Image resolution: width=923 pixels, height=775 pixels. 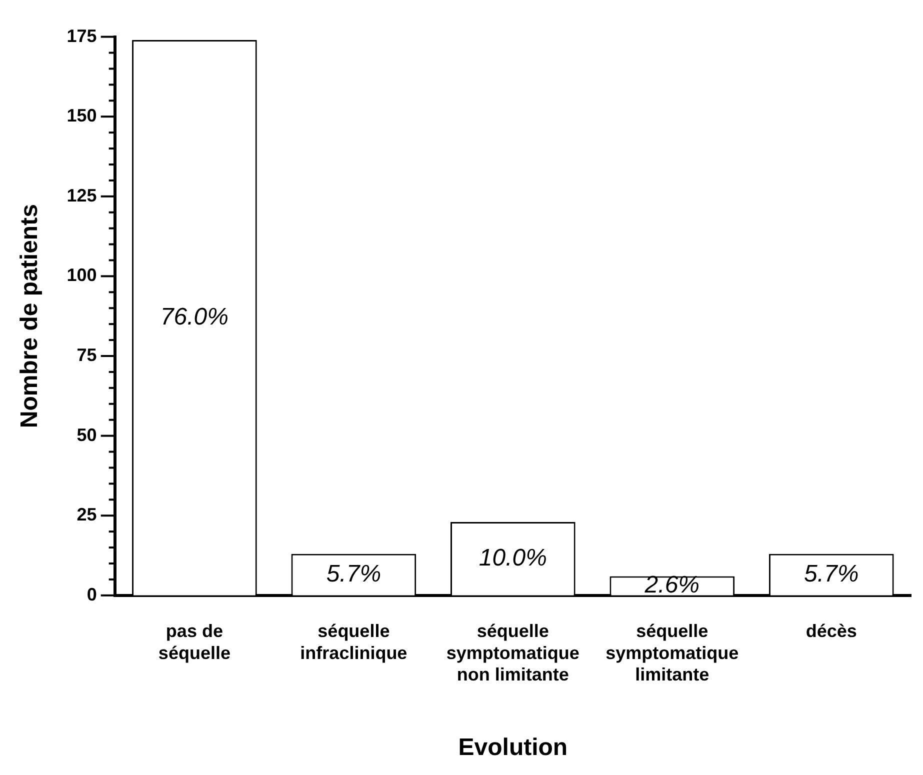 I want to click on x-axis-title: Evolution, so click(x=513, y=748).